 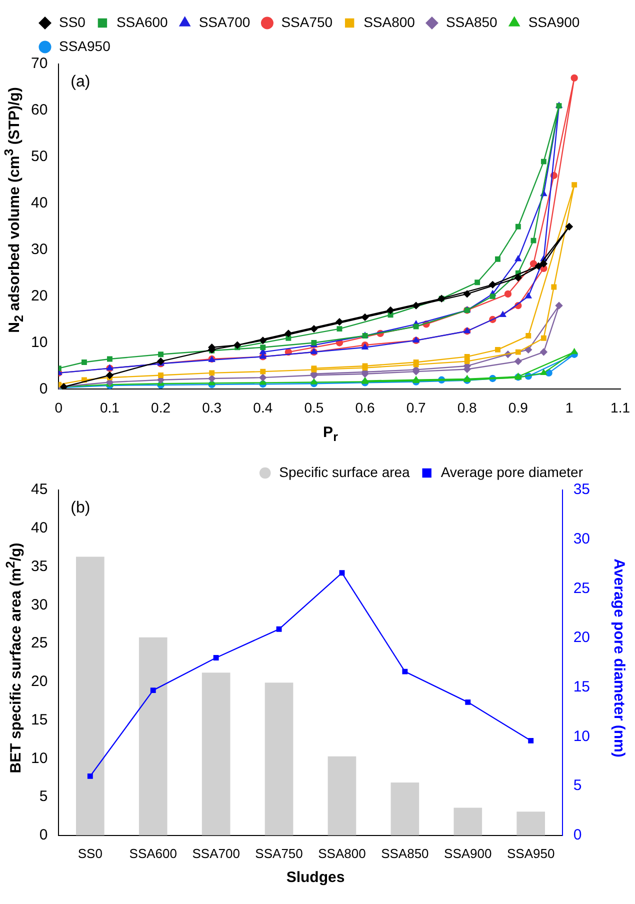 What do you see at coordinates (467, 407) in the screenshot?
I see `x-tick-label: 0.8` at bounding box center [467, 407].